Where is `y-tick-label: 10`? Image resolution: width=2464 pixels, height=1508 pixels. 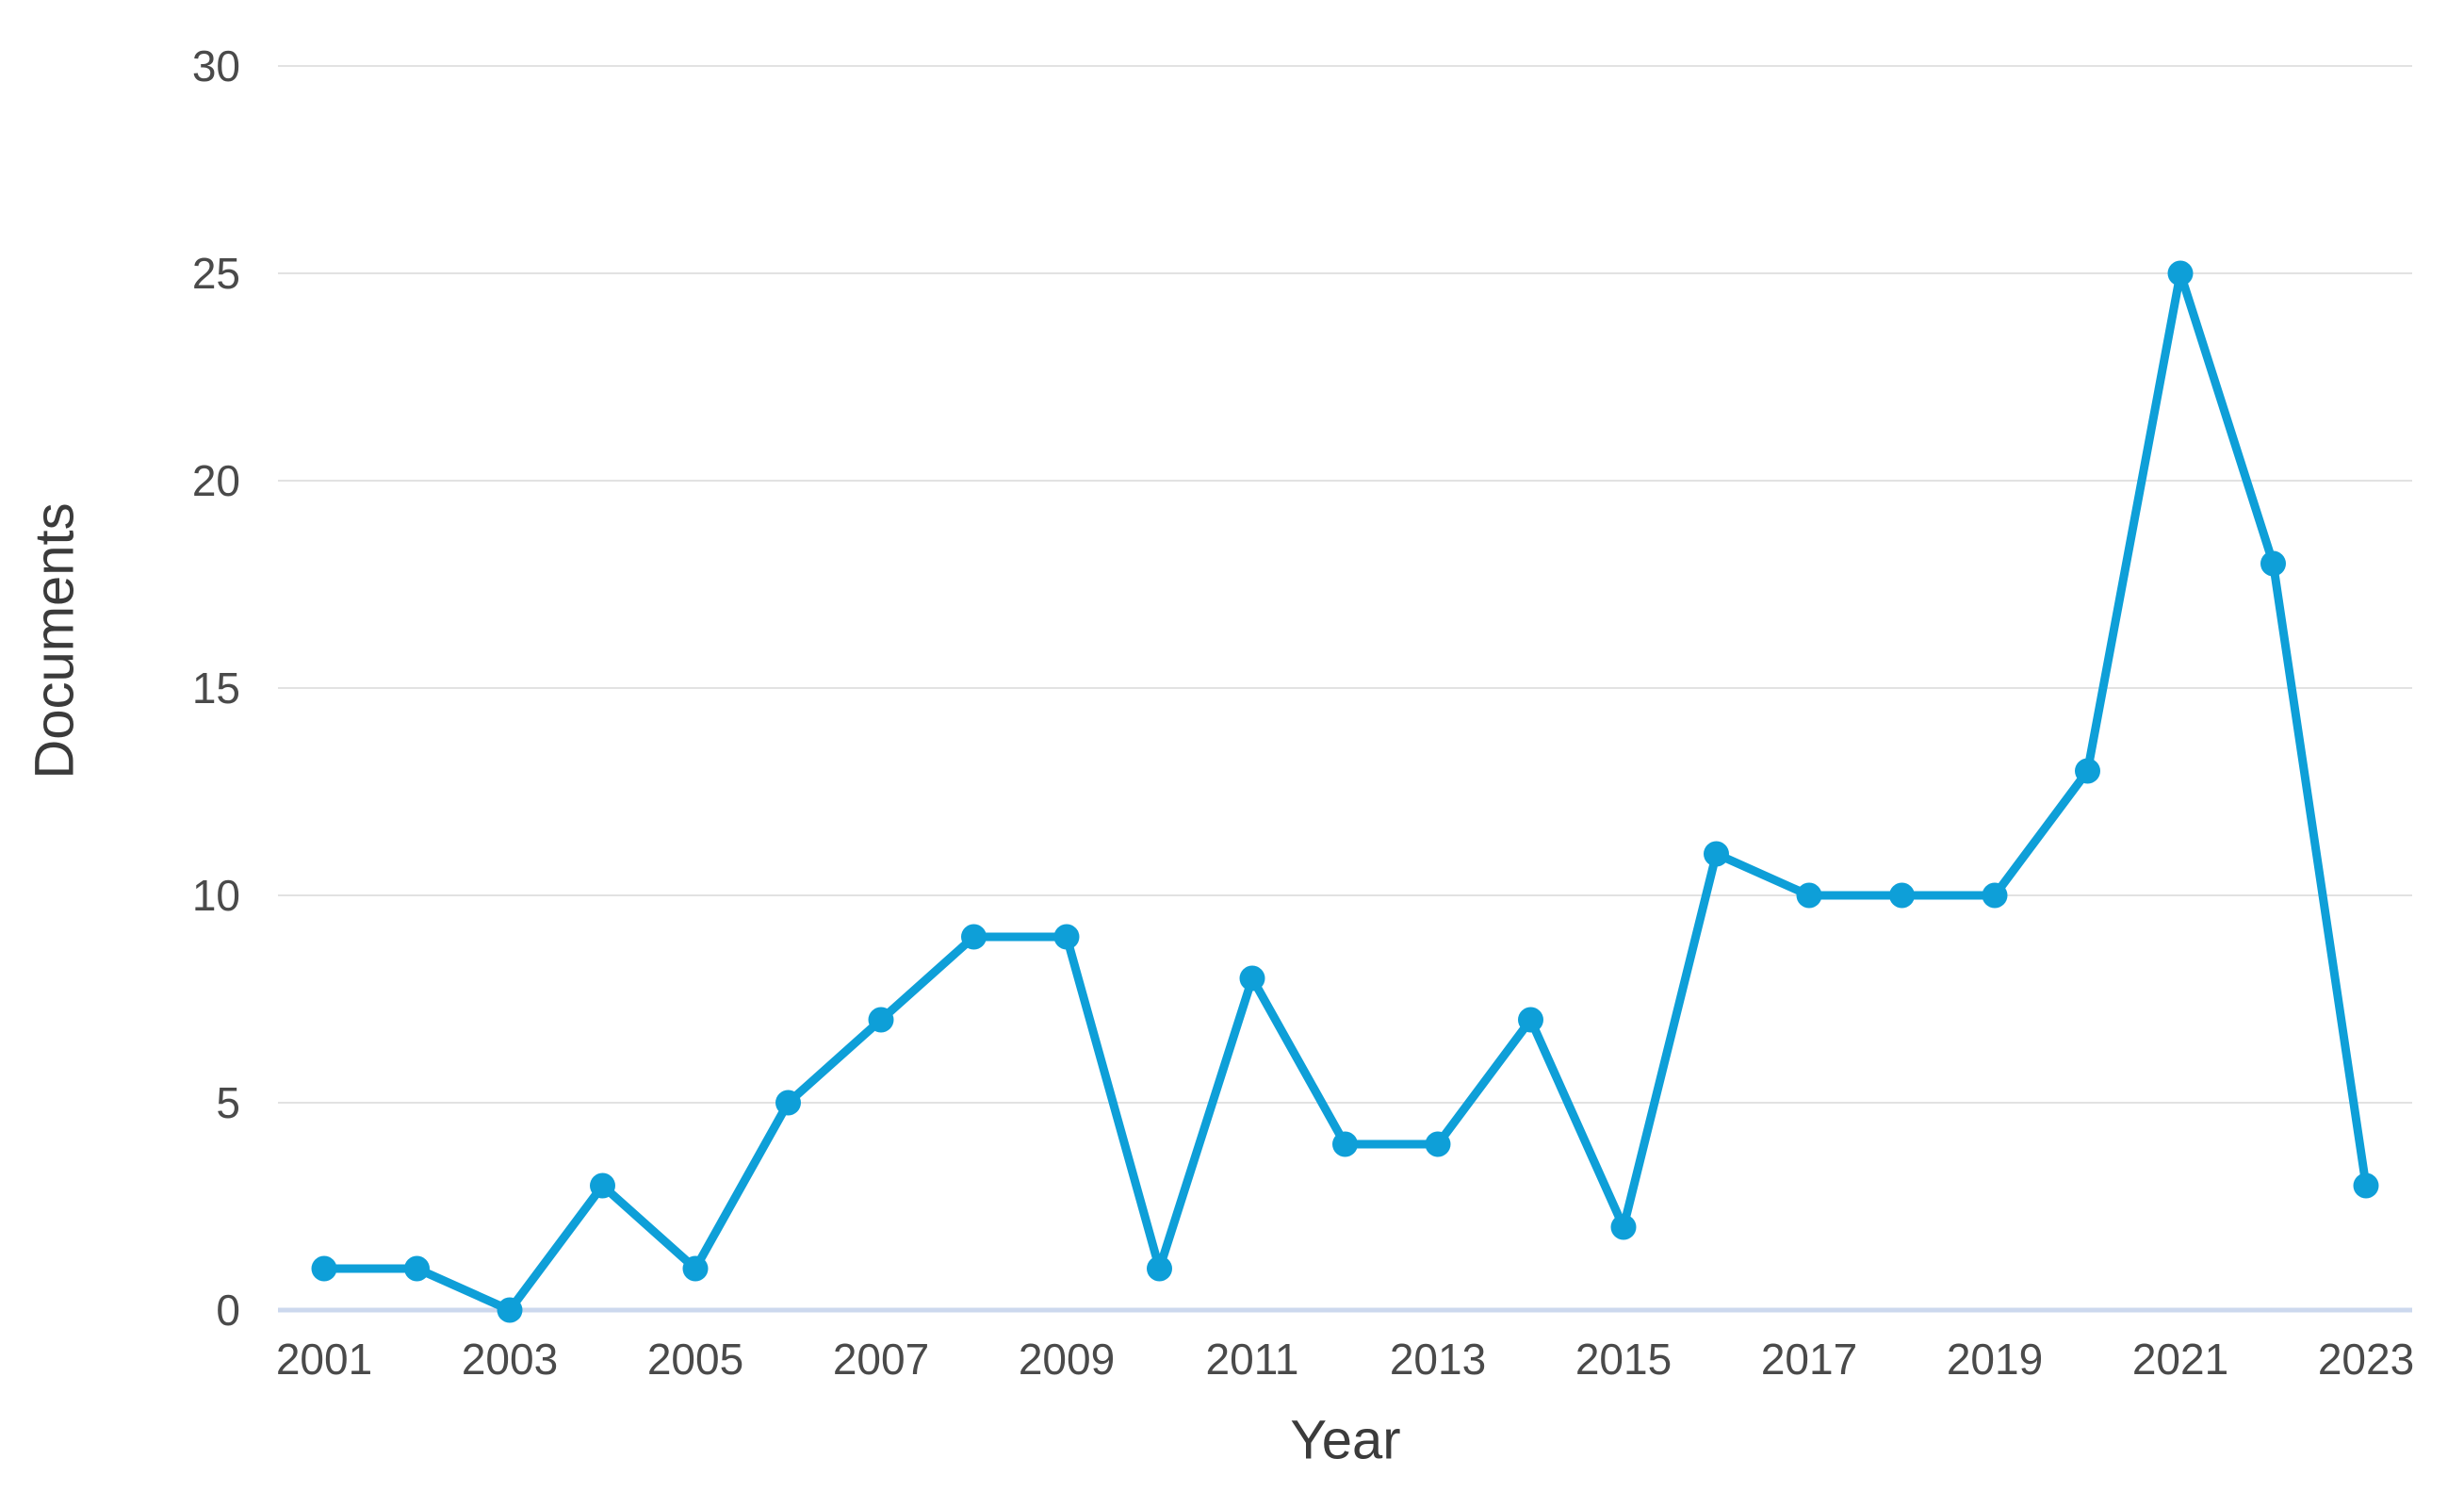 y-tick-label: 10 is located at coordinates (216, 896).